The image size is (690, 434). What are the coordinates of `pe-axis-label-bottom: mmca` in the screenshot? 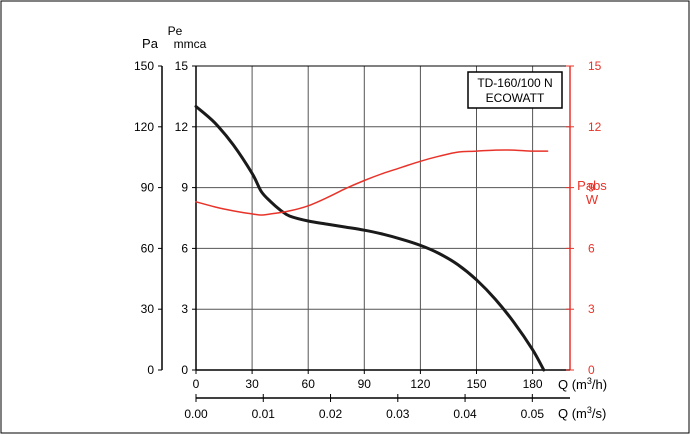 It's located at (190, 44).